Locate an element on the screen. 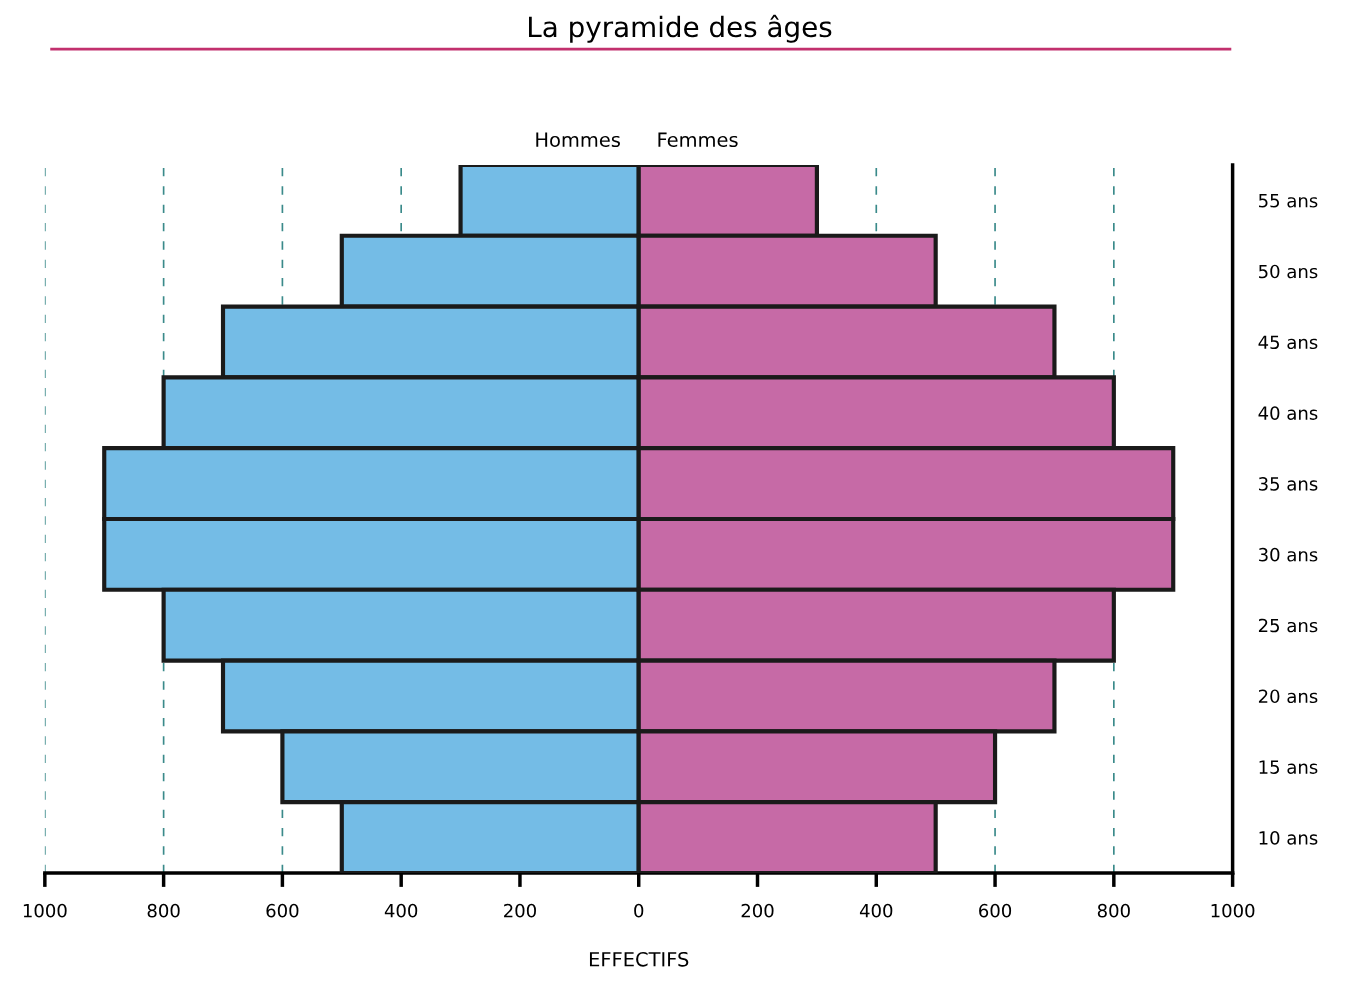 This screenshot has width=1359, height=982. y-tick-label: 30 ans is located at coordinates (1288, 554).